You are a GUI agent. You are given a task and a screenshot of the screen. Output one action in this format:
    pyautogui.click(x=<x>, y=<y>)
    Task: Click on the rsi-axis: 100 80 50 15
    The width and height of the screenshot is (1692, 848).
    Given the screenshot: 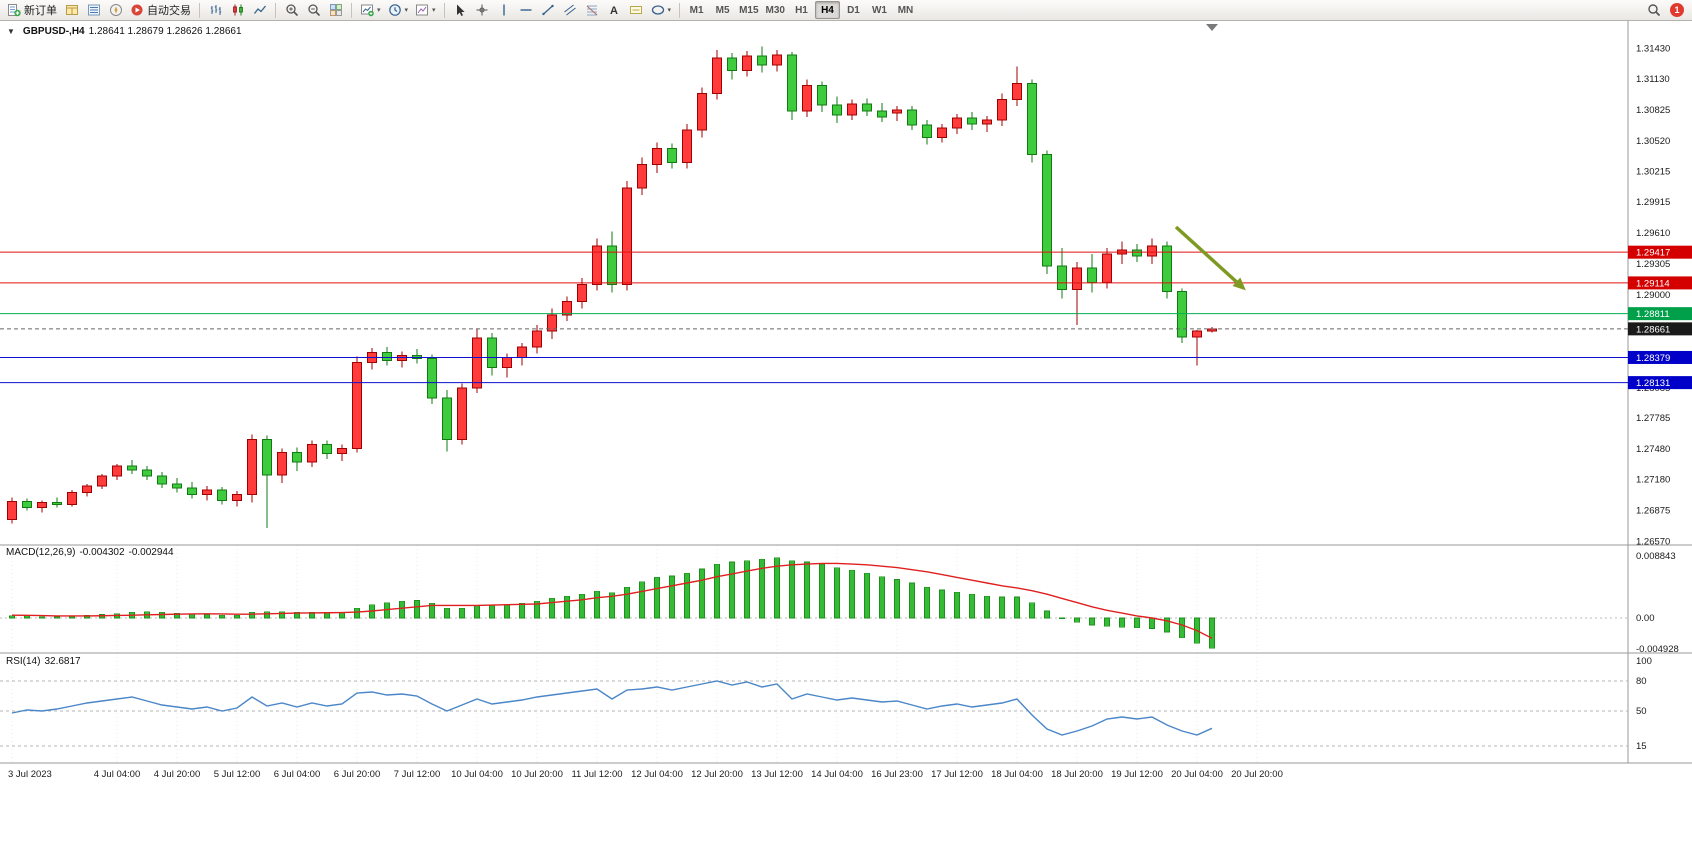 What is the action you would take?
    pyautogui.click(x=1644, y=704)
    